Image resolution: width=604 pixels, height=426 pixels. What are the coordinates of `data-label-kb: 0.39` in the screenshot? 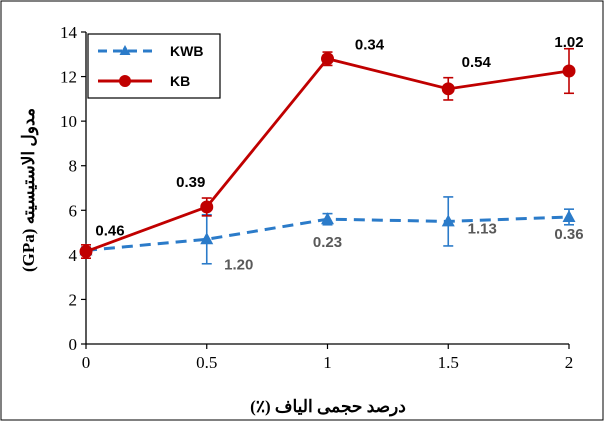 It's located at (190, 182).